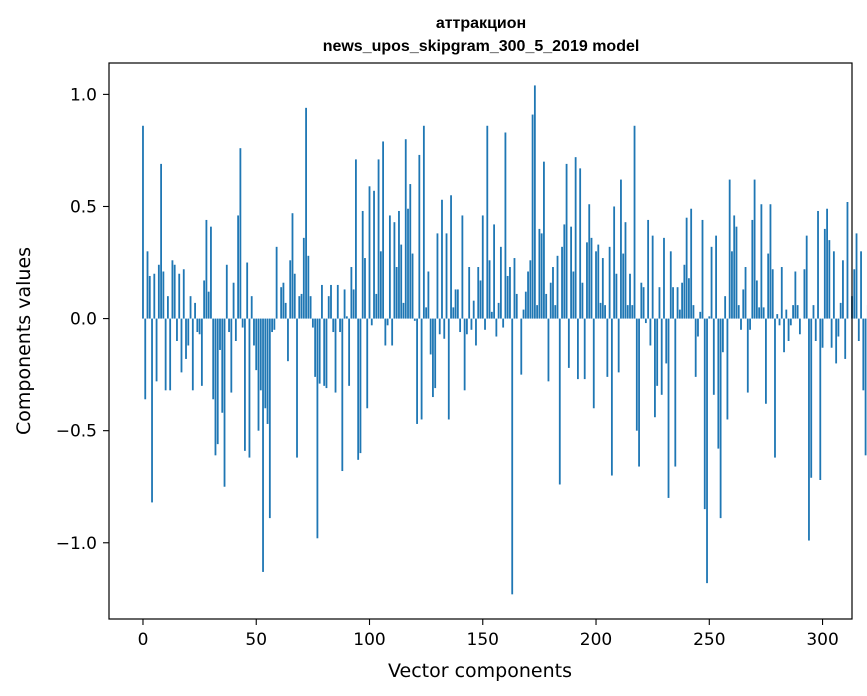 The width and height of the screenshot is (867, 696). Describe the element at coordinates (256, 640) in the screenshot. I see `x-tick-label: 50` at that location.